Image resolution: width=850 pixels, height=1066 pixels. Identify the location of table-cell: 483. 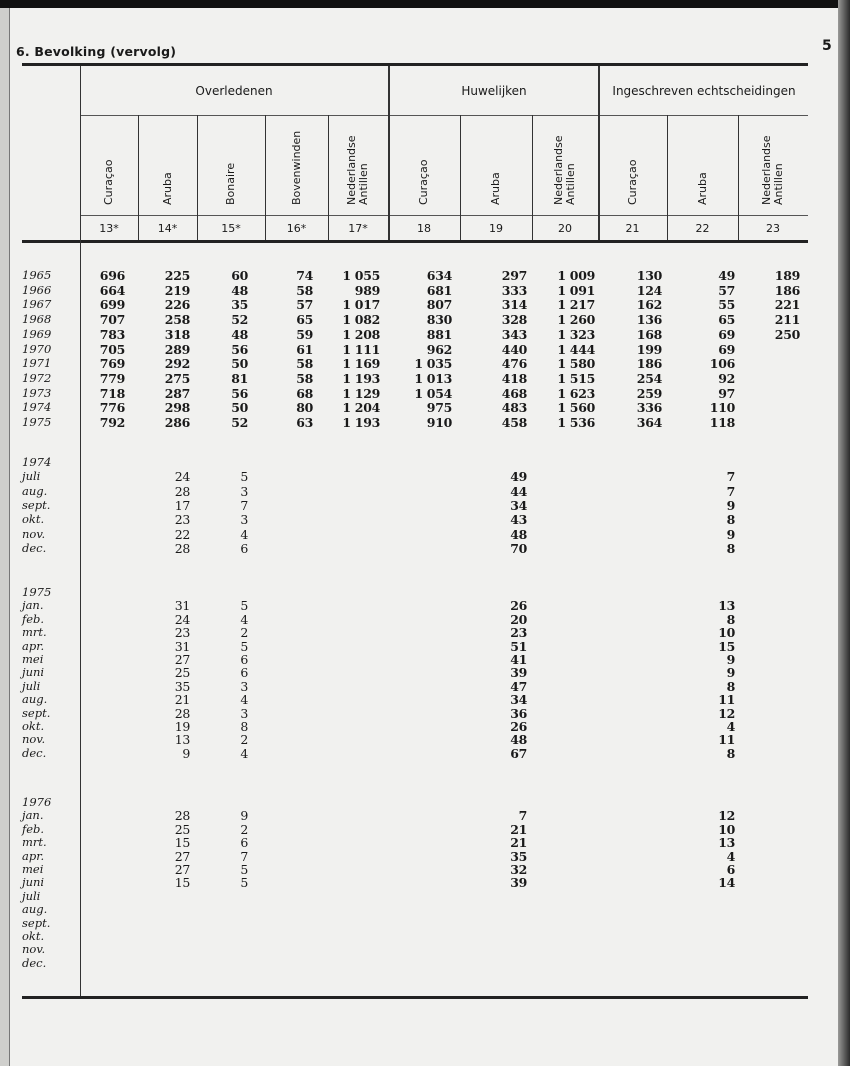
(514, 408).